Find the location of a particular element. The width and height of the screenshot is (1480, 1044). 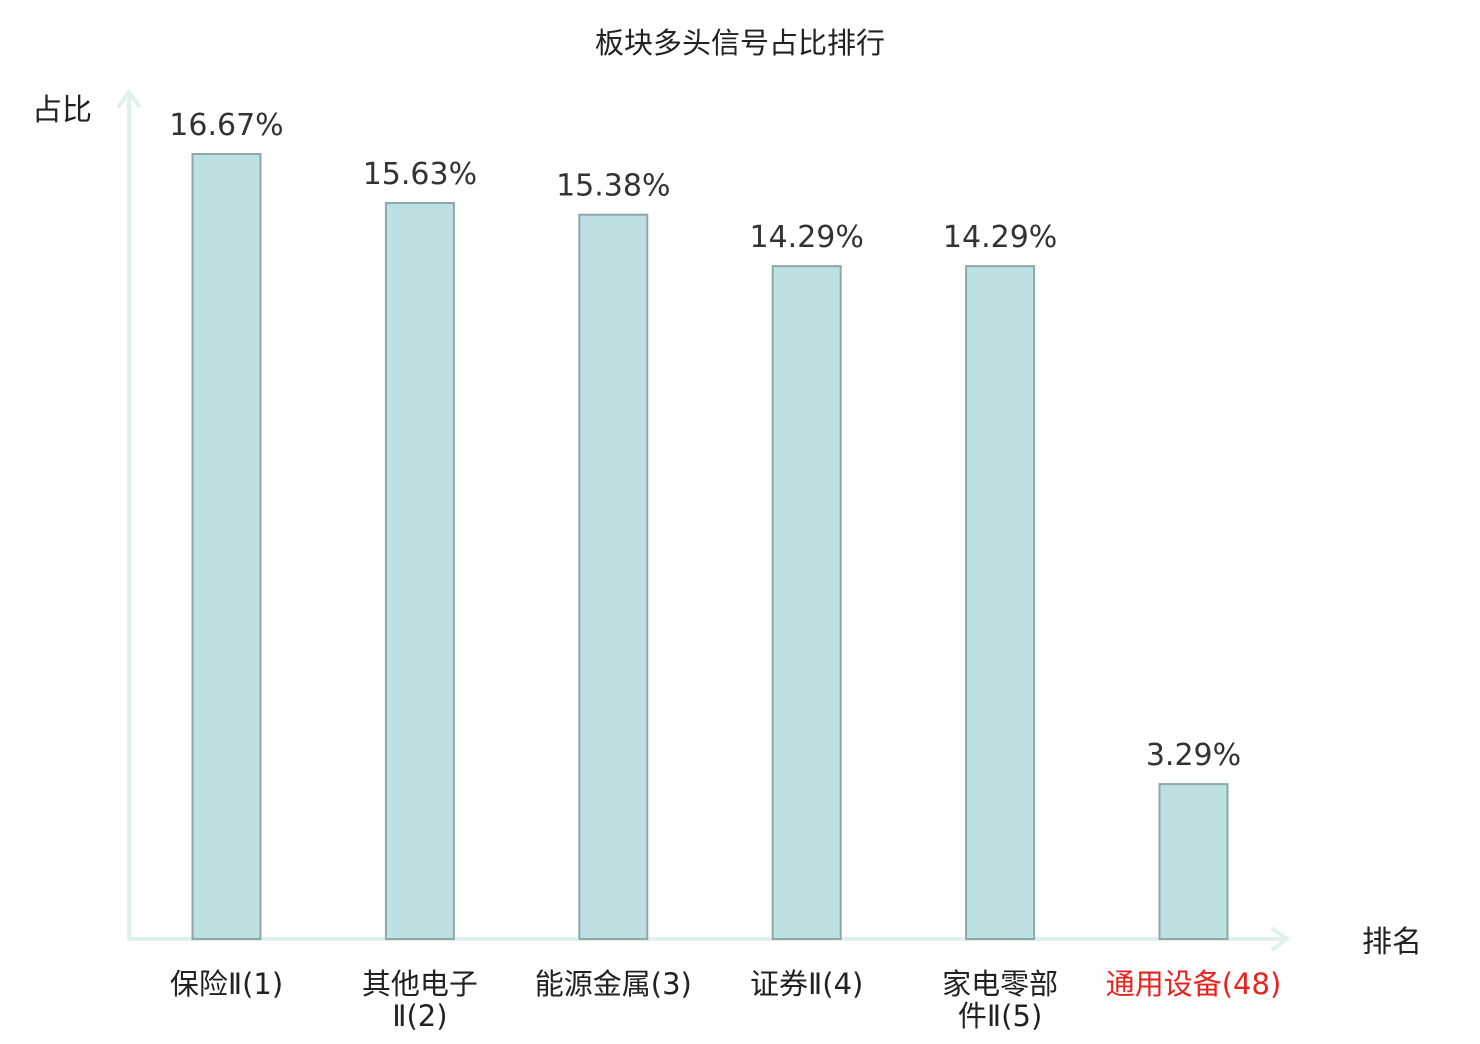

x-tick-label: 保险Ⅱ(1) is located at coordinates (226, 984).